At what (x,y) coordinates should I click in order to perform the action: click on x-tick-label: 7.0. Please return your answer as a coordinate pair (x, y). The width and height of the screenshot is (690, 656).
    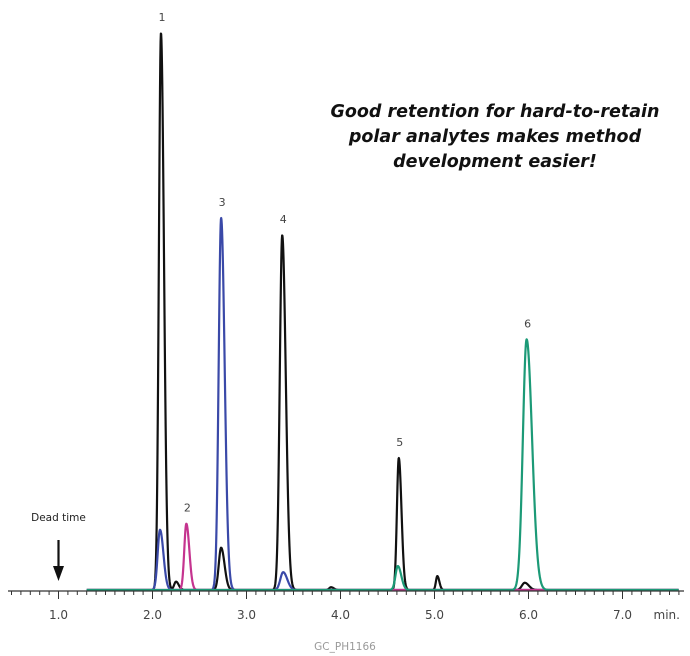
    Looking at the image, I should click on (622, 615).